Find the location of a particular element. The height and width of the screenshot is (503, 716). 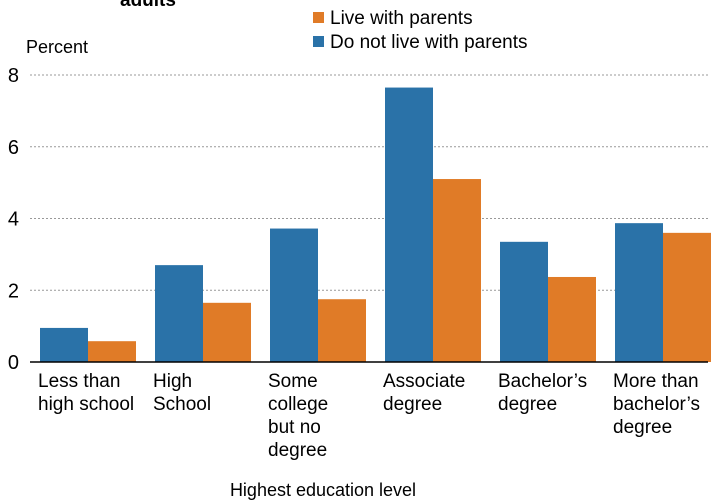

y-tick-label: 8 is located at coordinates (13, 76).